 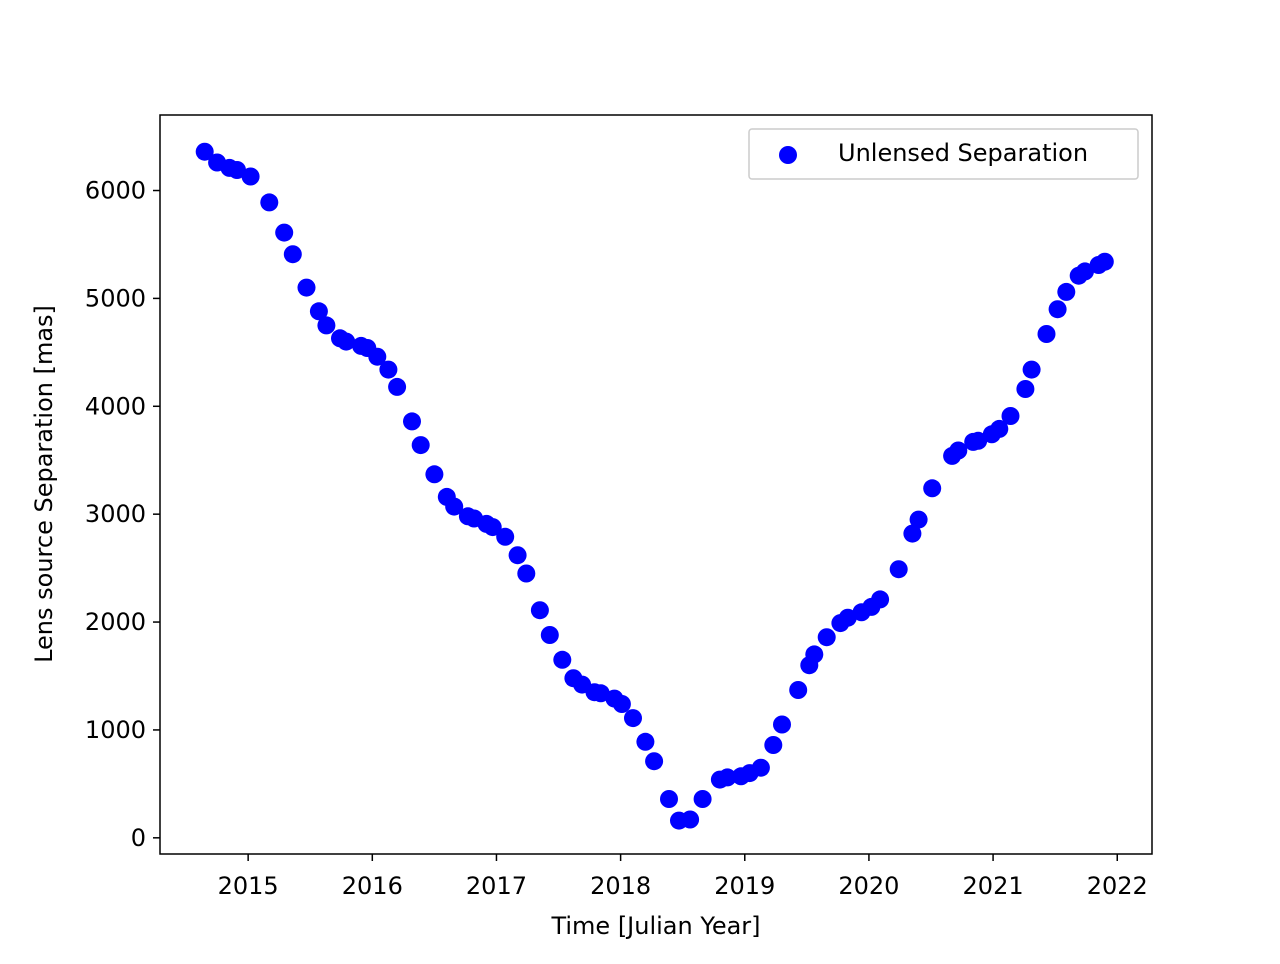 What do you see at coordinates (115, 514) in the screenshot?
I see `y-tick-label: 3000` at bounding box center [115, 514].